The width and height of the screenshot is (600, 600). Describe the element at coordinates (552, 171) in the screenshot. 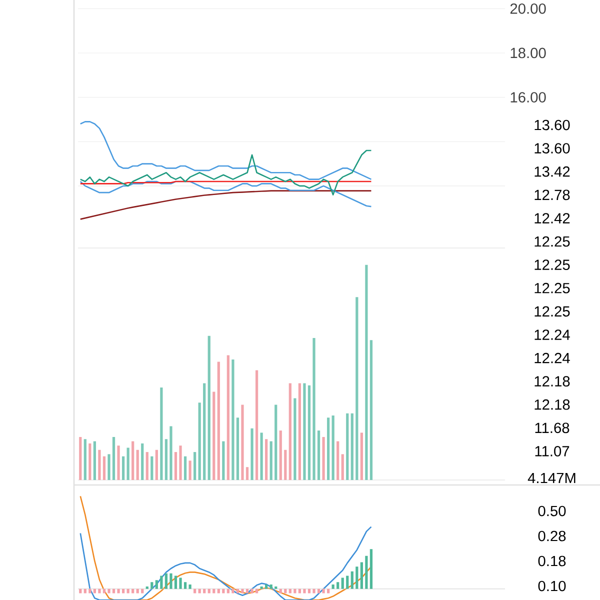

I see `text: 13.42` at that location.